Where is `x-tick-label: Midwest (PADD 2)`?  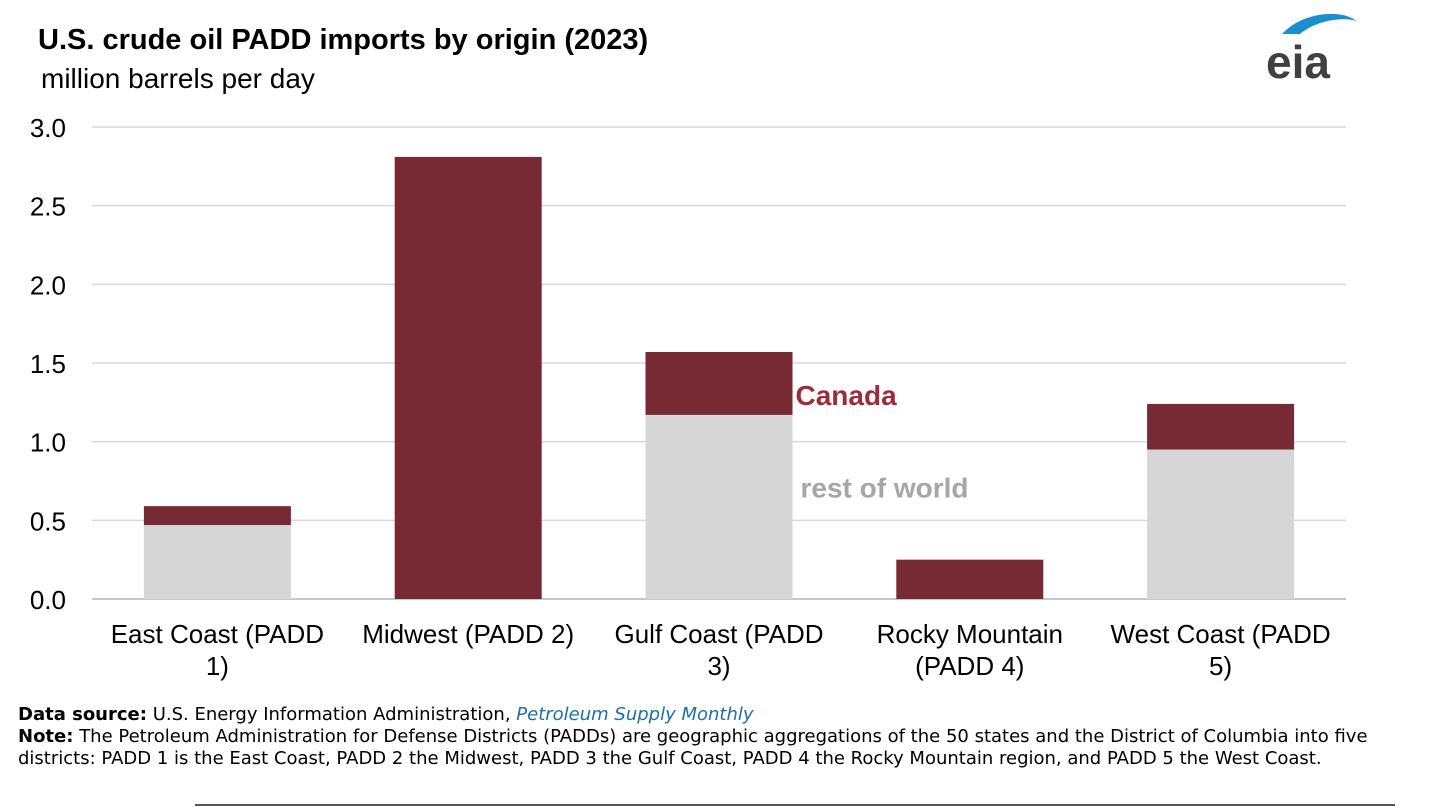
x-tick-label: Midwest (PADD 2) is located at coordinates (468, 634).